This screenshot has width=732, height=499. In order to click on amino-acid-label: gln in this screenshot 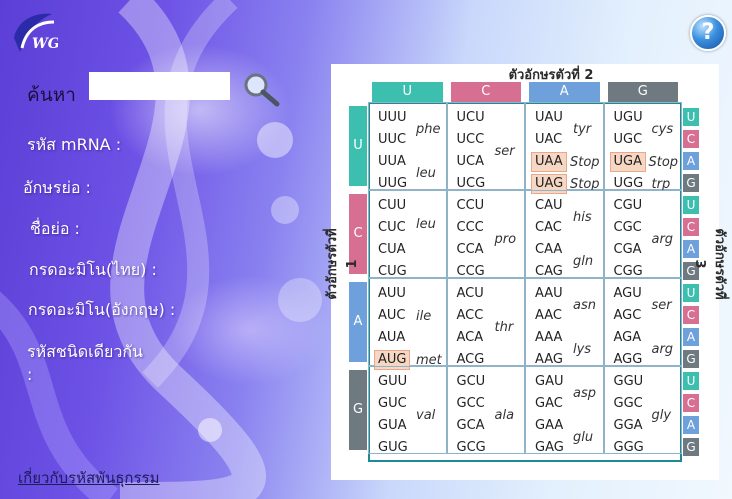, I will do `click(583, 261)`.